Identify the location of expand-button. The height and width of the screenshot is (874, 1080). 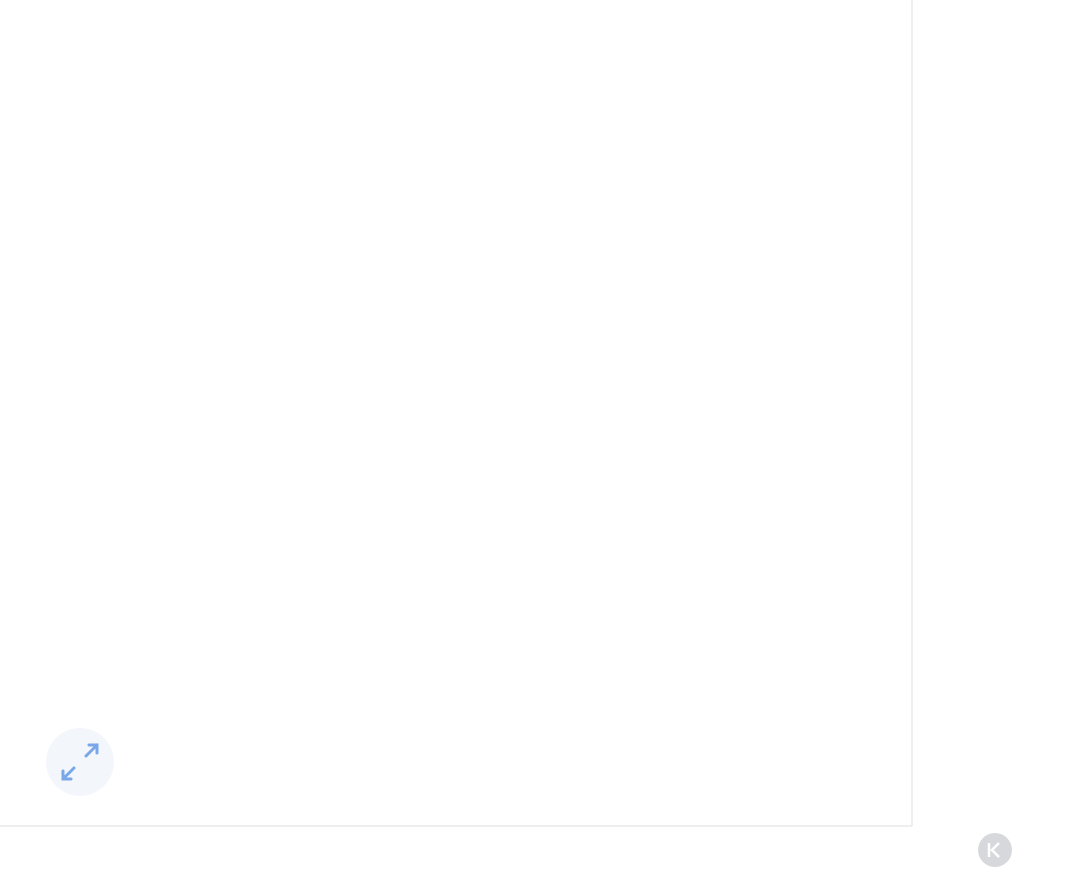
(80, 762).